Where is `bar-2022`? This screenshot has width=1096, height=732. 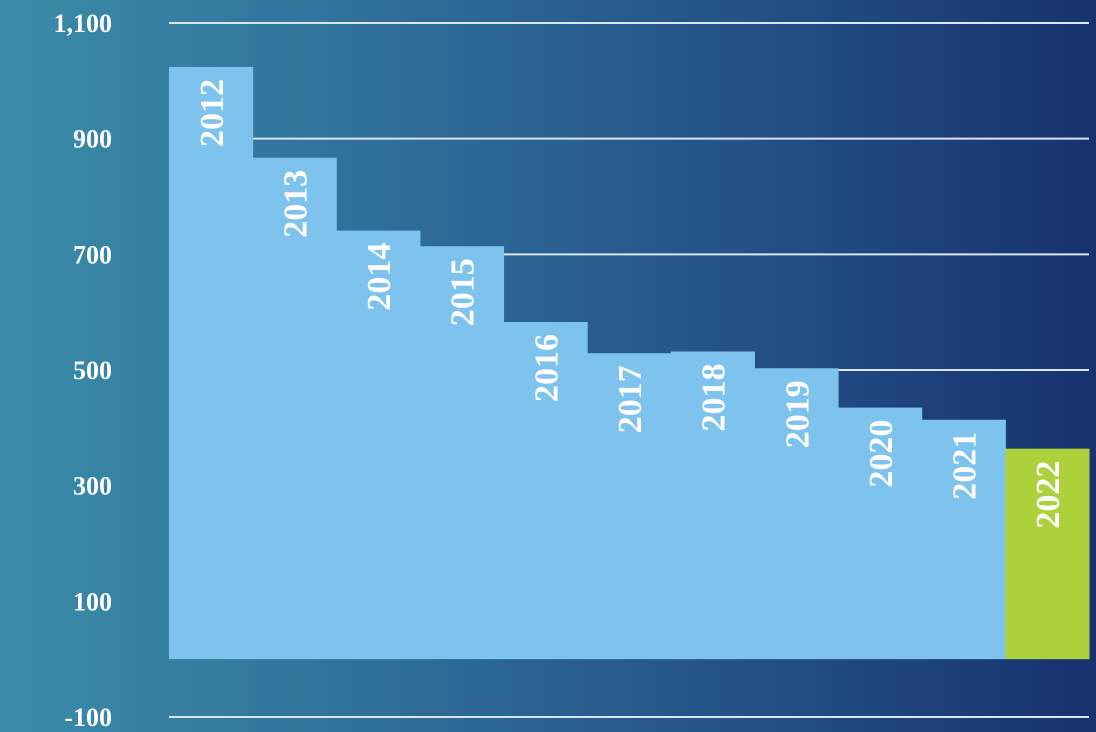 bar-2022 is located at coordinates (1047, 554).